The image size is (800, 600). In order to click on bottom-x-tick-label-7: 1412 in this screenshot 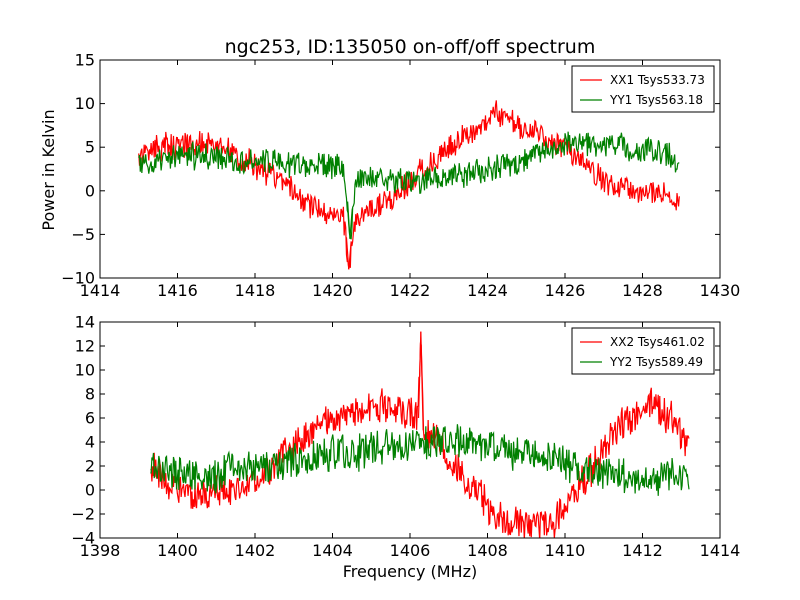, I will do `click(642, 550)`.